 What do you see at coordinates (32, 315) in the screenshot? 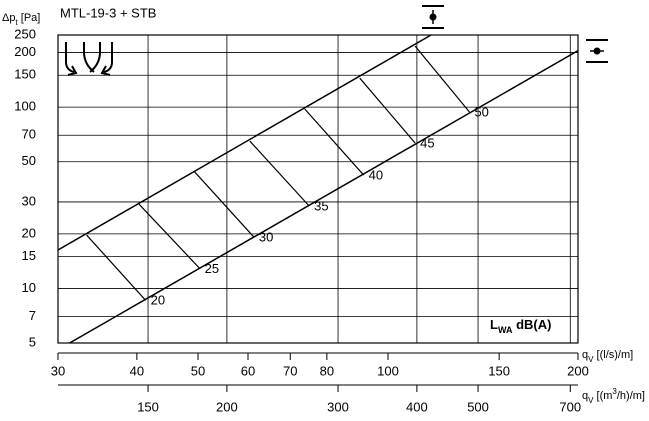
I see `y-tick-label: 7` at bounding box center [32, 315].